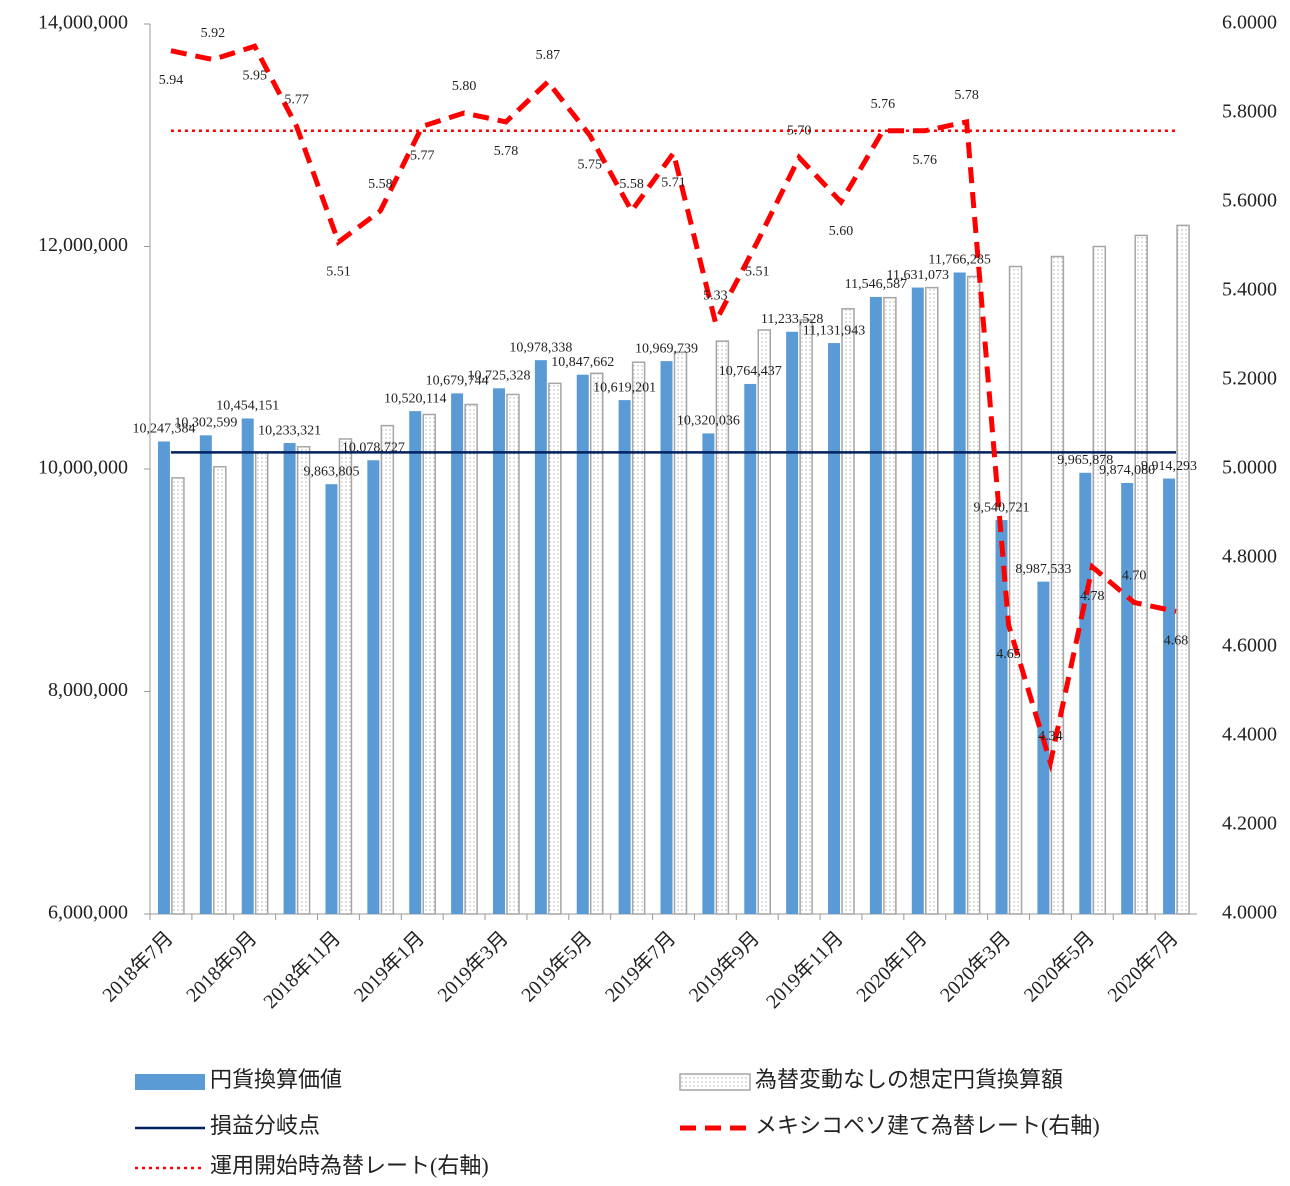  What do you see at coordinates (1059, 967) in the screenshot?
I see `x-tick-label: 2020年5月` at bounding box center [1059, 967].